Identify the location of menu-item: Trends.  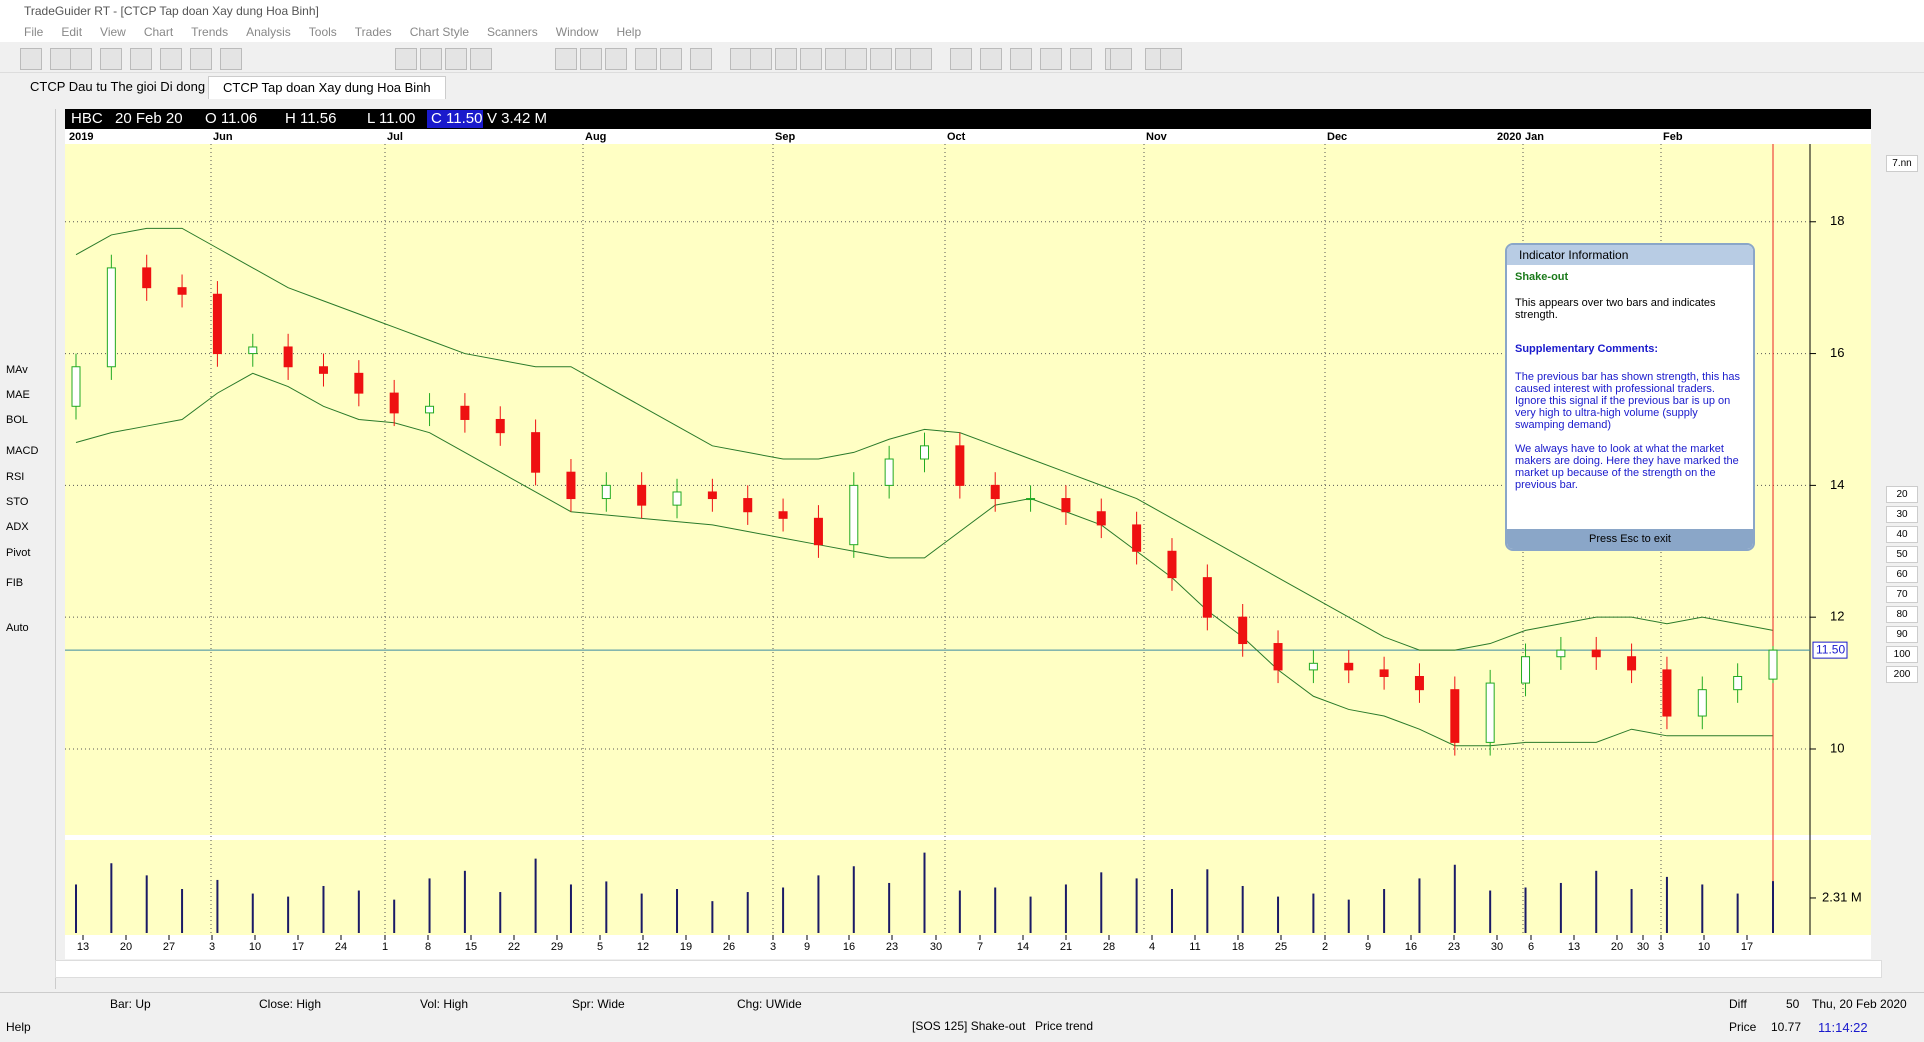
(210, 32).